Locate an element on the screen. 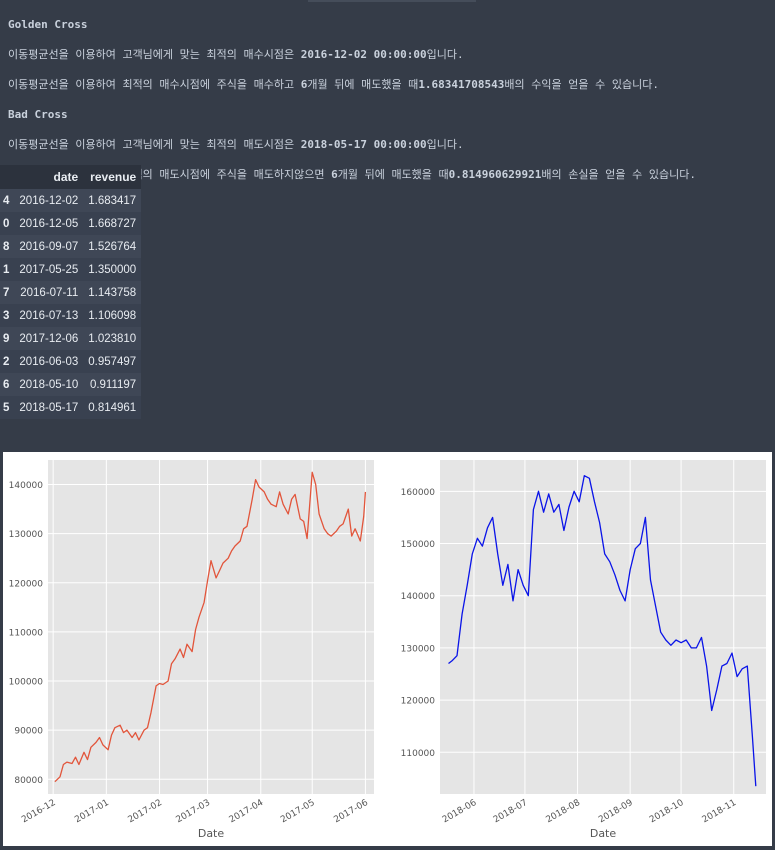  row-index: 4 is located at coordinates (7, 200).